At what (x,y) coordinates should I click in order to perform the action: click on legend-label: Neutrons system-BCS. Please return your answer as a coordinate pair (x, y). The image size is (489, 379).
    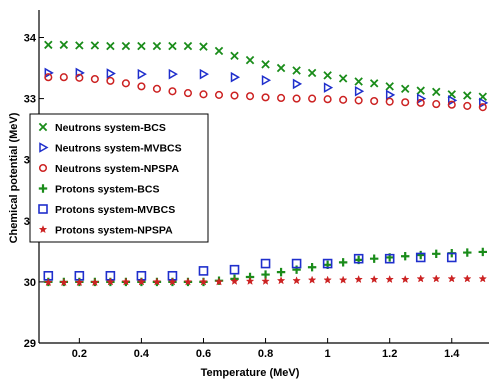
    Looking at the image, I should click on (110, 128).